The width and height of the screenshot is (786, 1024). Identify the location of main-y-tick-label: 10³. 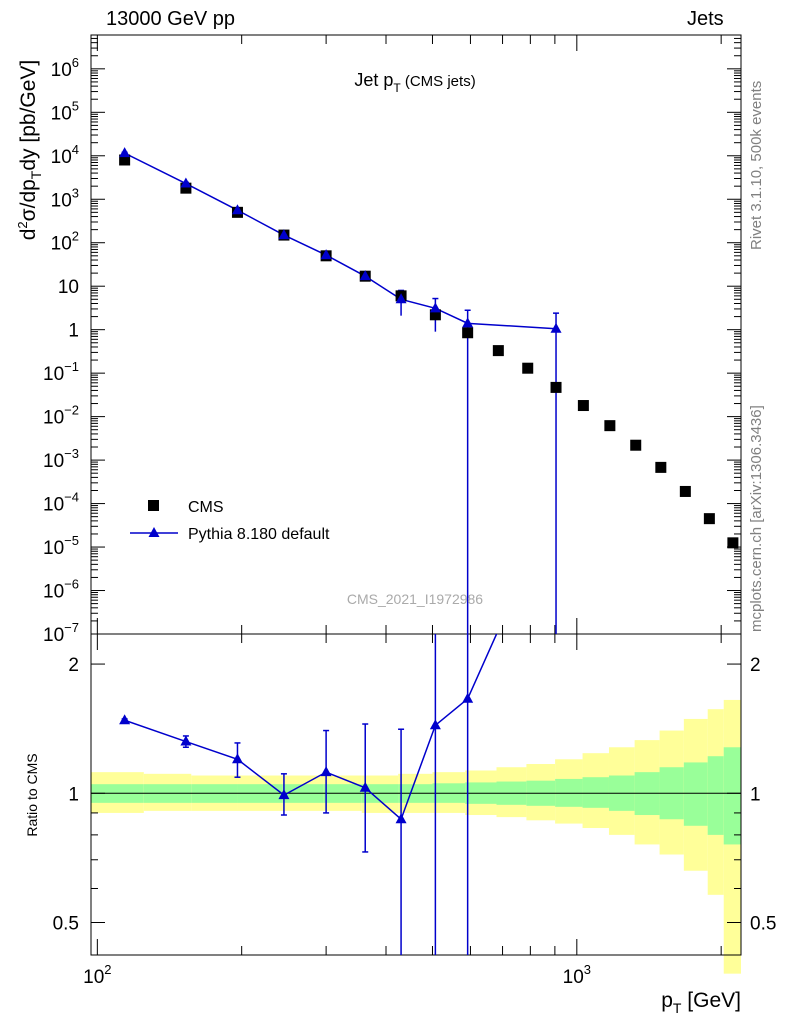
(65, 198).